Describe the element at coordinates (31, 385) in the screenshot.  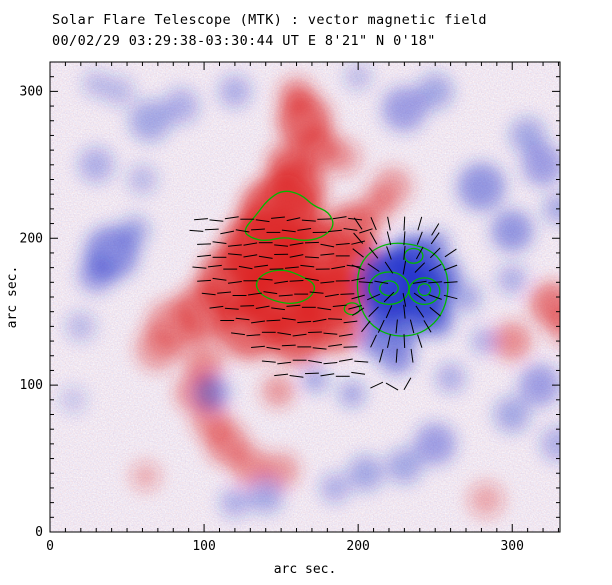
I see `y-tick-label: 100` at that location.